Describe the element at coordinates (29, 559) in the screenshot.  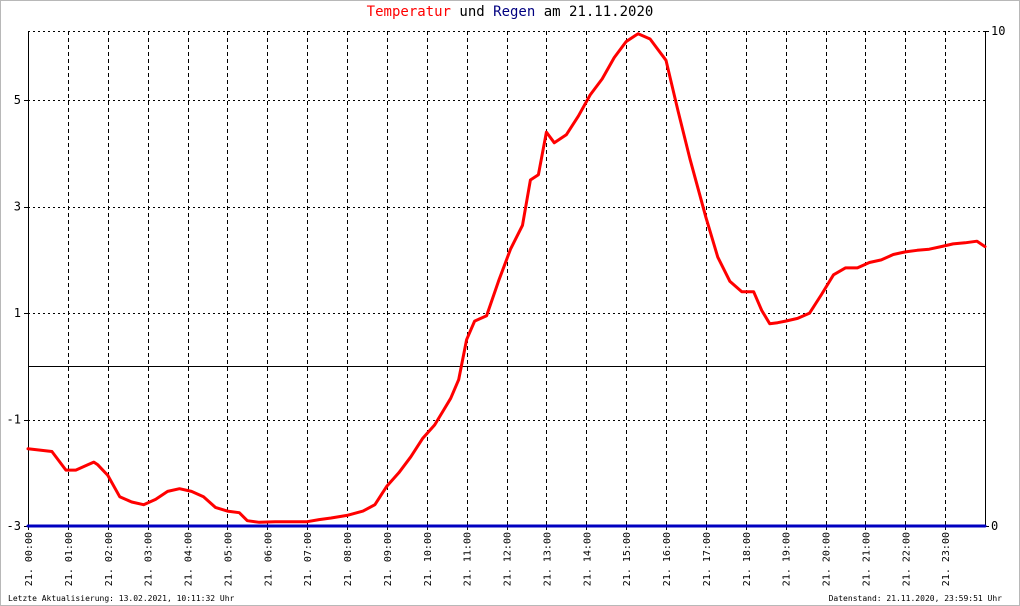
I see `x-tick-label: 21. 00:00` at that location.